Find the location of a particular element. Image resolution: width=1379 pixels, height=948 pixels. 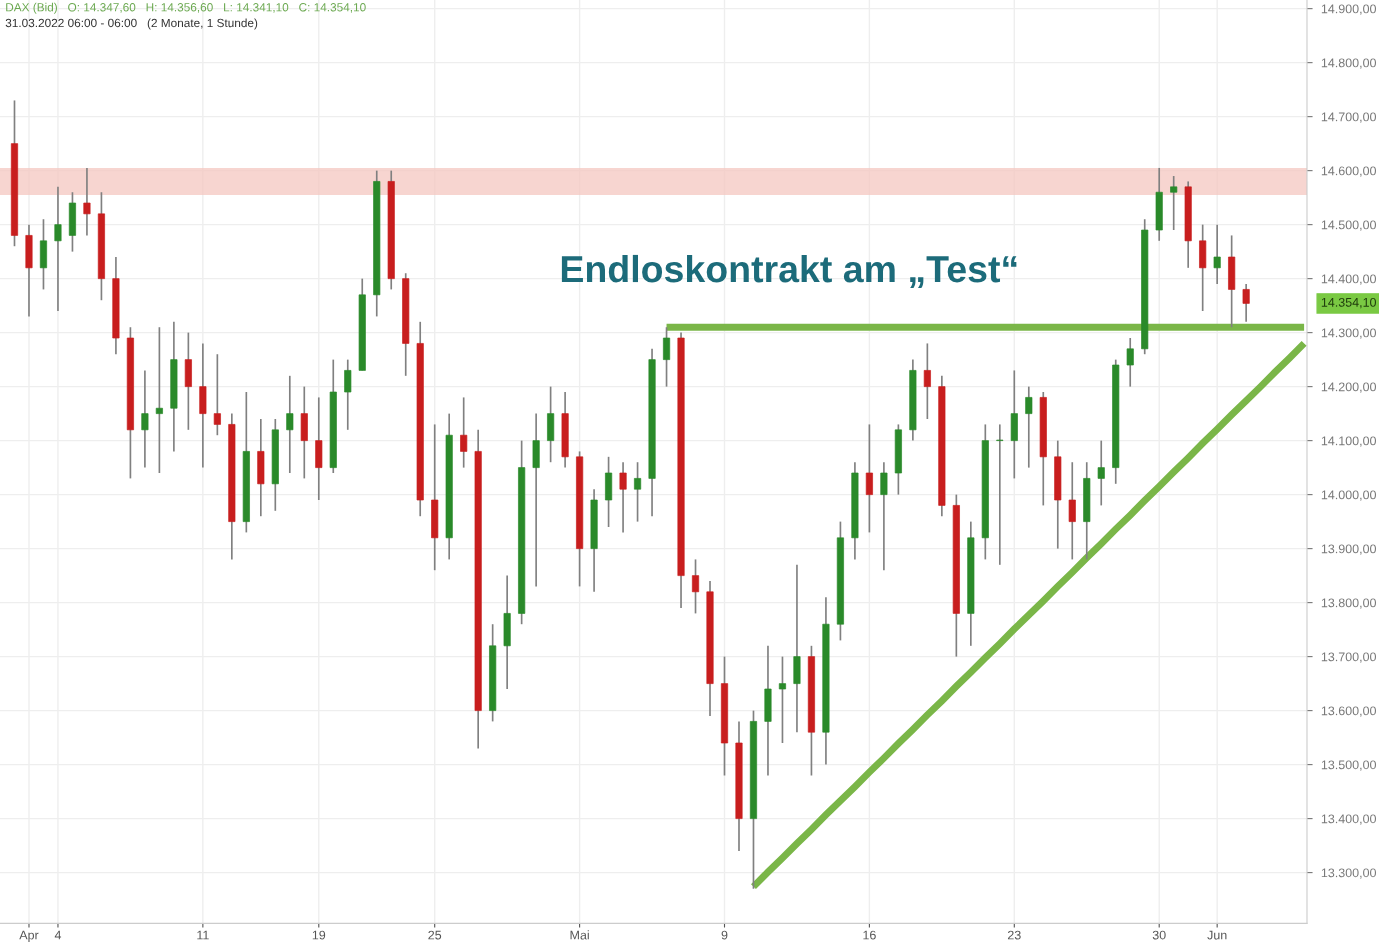

y-tick-label: 13.900,00 is located at coordinates (1349, 549).